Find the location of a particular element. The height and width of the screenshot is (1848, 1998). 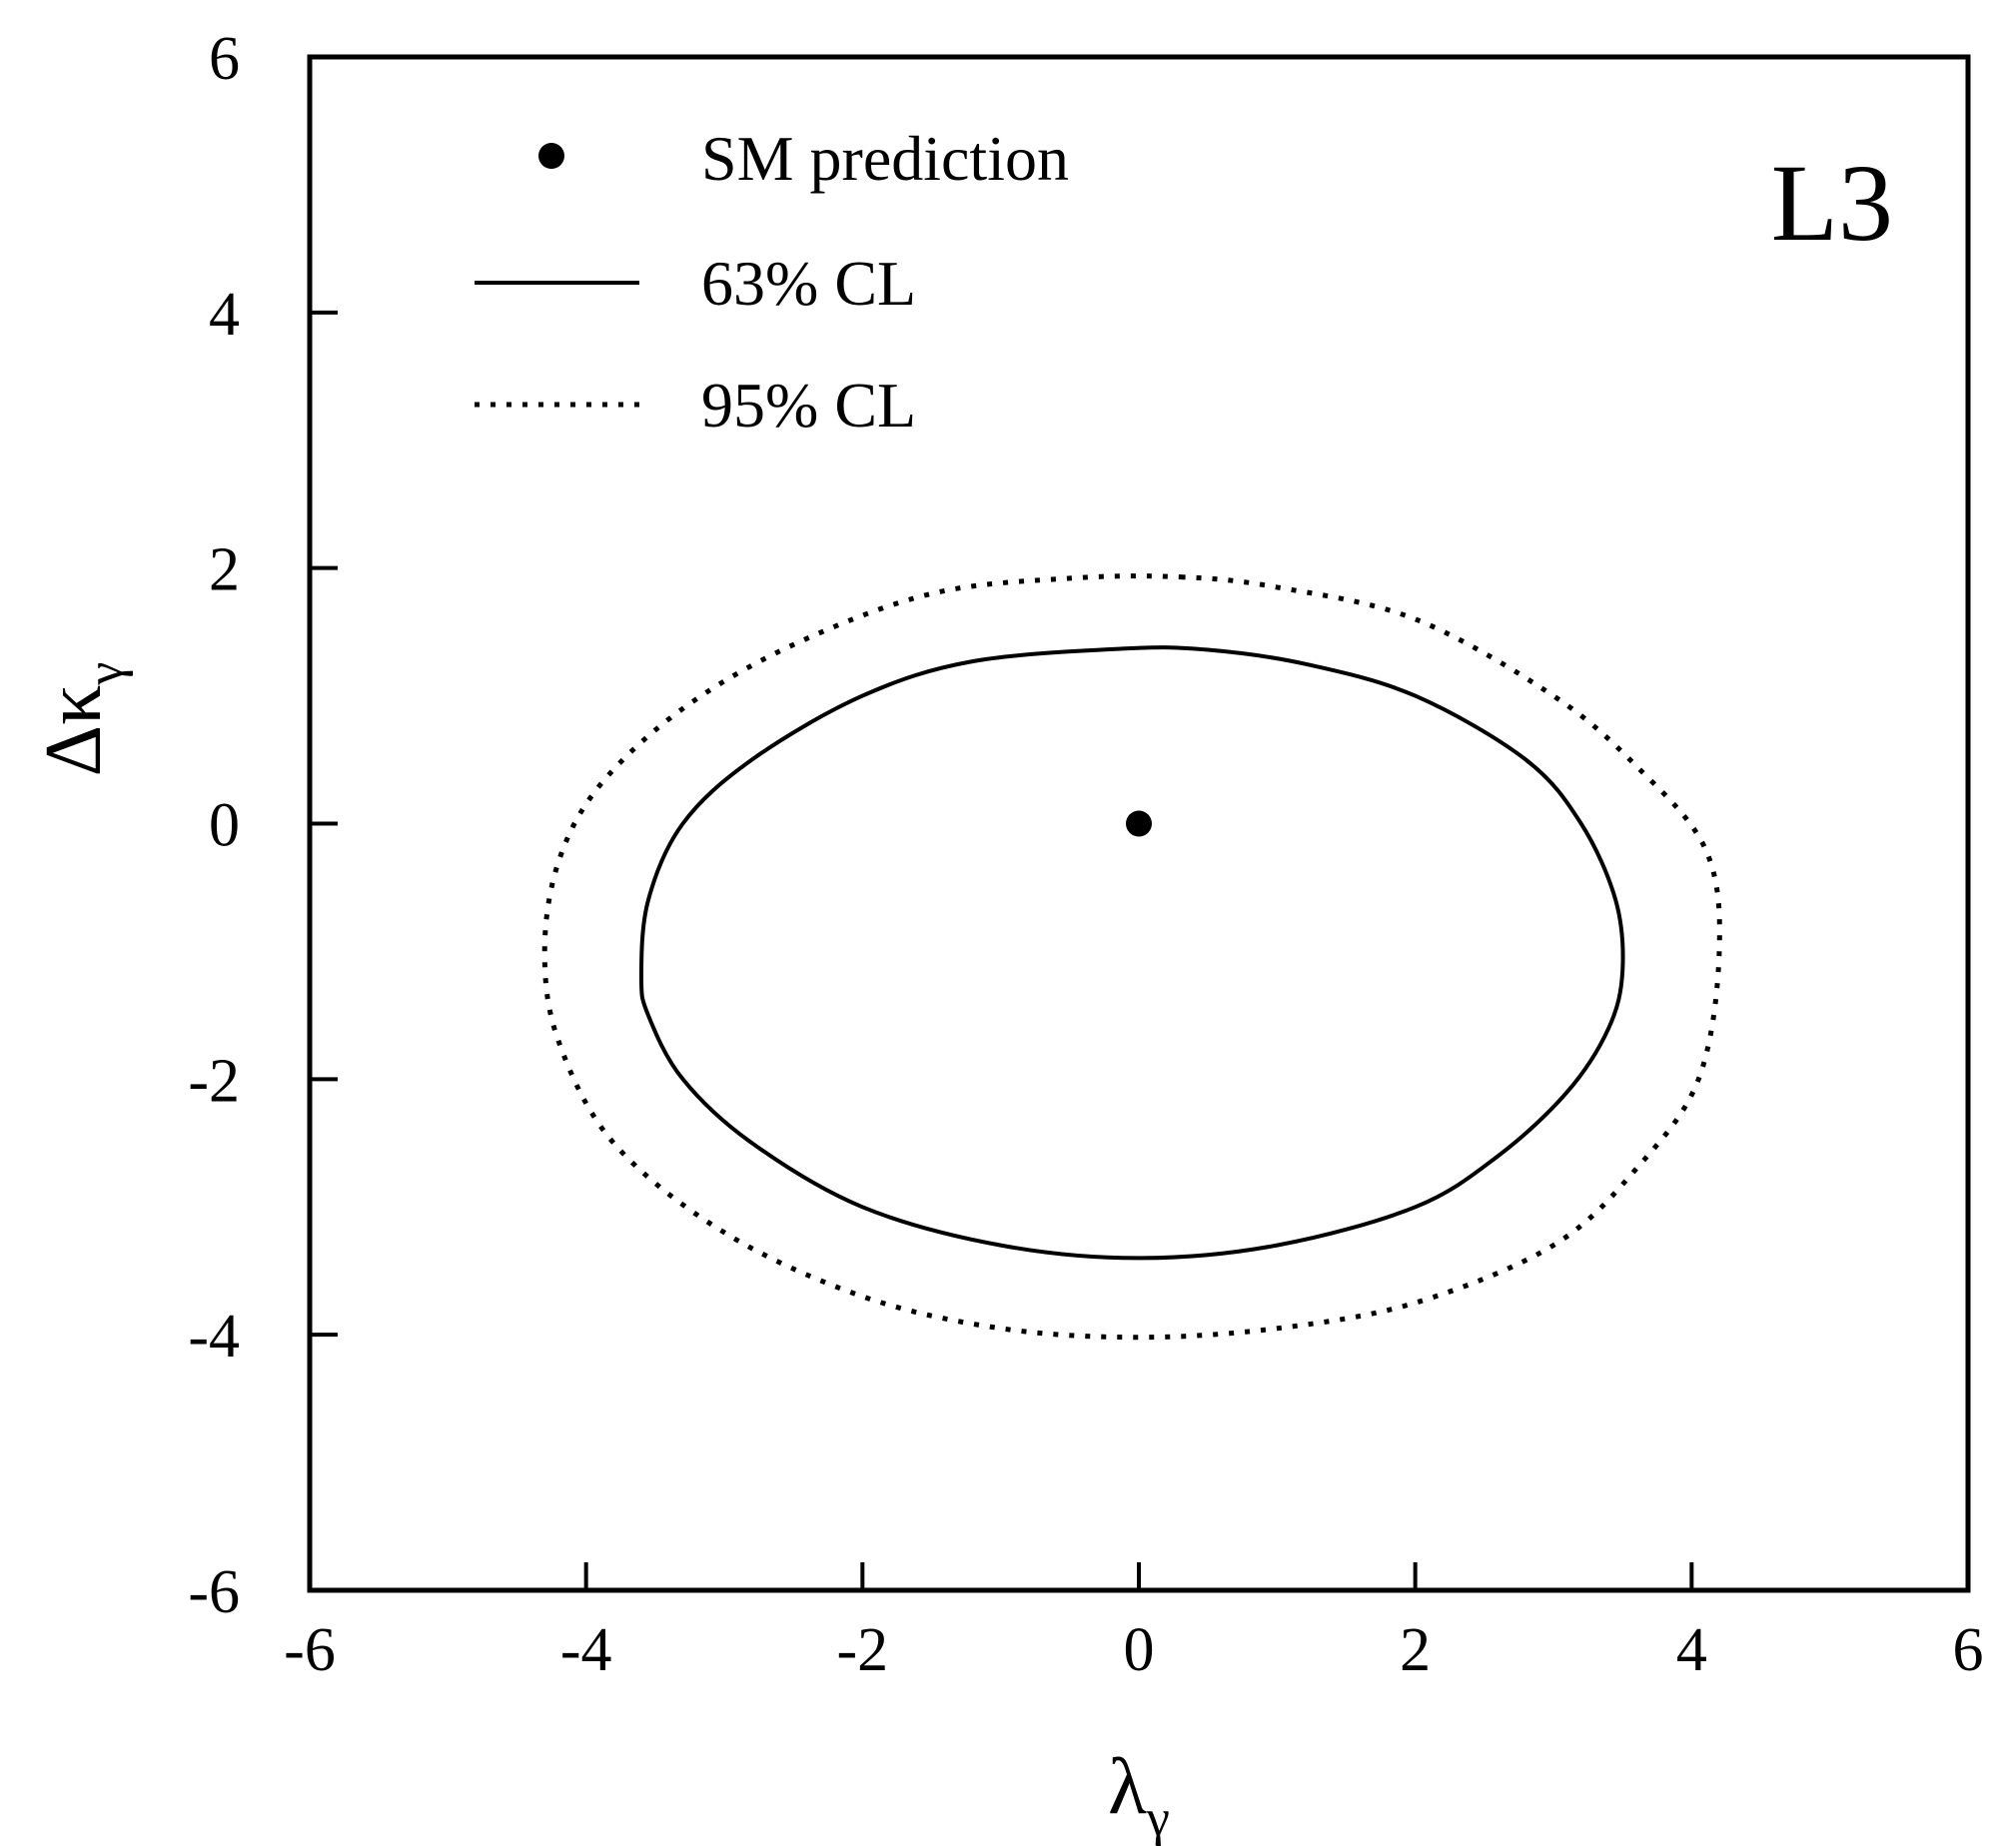

x-tick-label-3: 0 is located at coordinates (1139, 1650).